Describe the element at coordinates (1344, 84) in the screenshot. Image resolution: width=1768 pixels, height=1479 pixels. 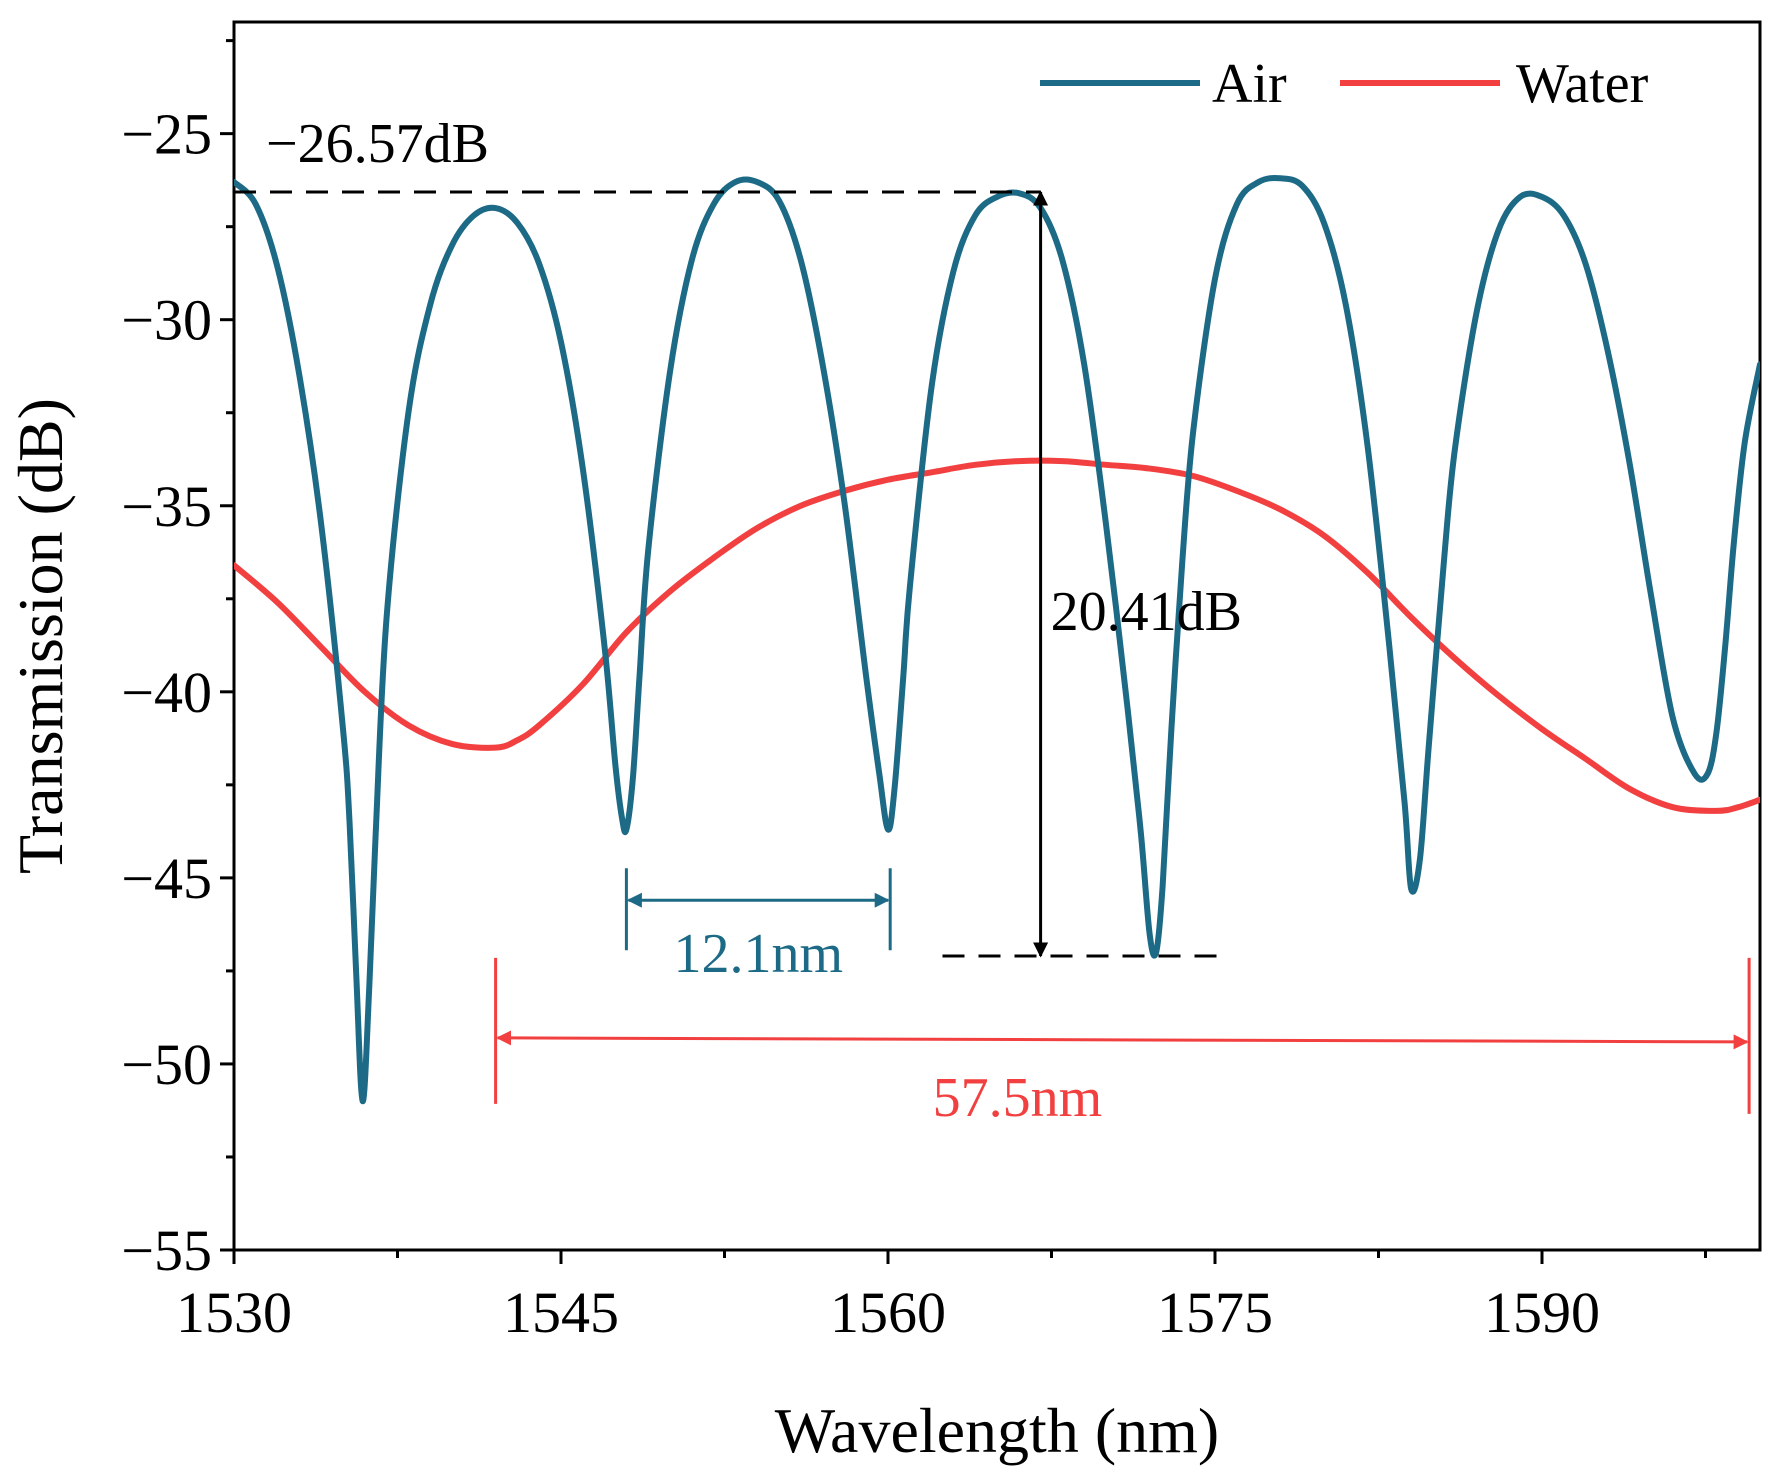
I see `legend: Air Water` at that location.